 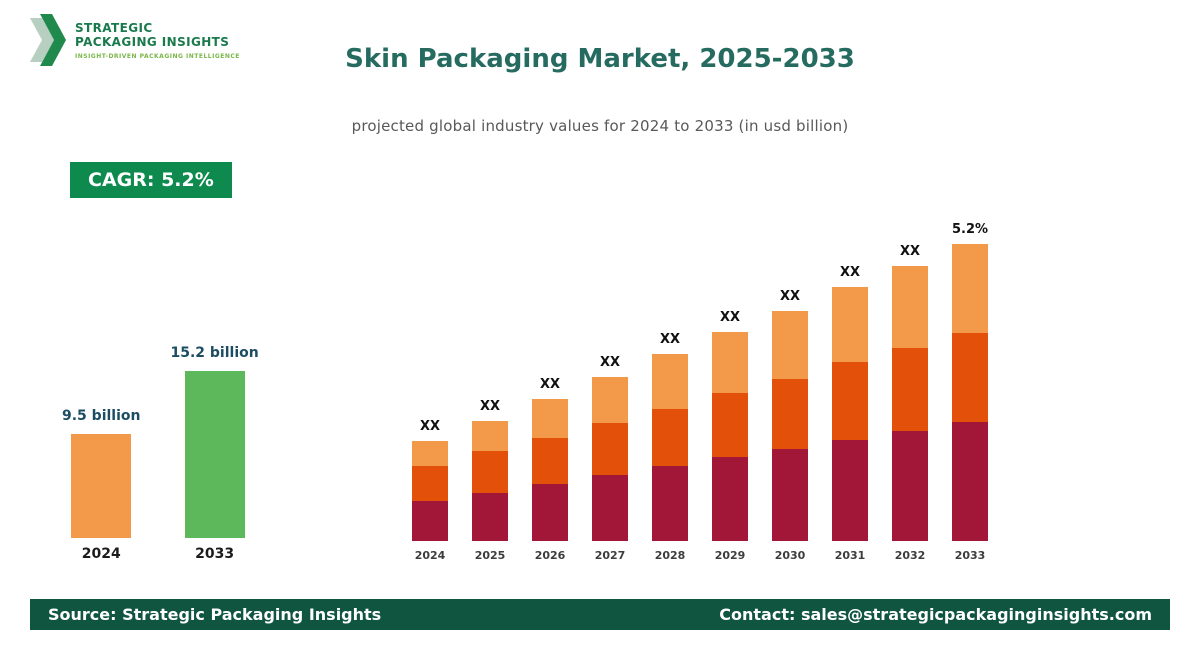 I want to click on stacked-bar-column: XX 2028, so click(x=670, y=447).